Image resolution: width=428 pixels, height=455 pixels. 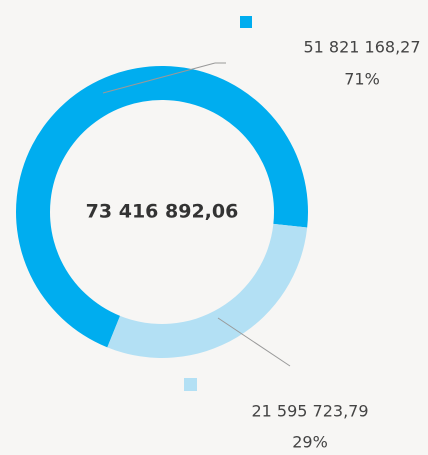 What do you see at coordinates (207, 290) in the screenshot?
I see `wedge` at bounding box center [207, 290].